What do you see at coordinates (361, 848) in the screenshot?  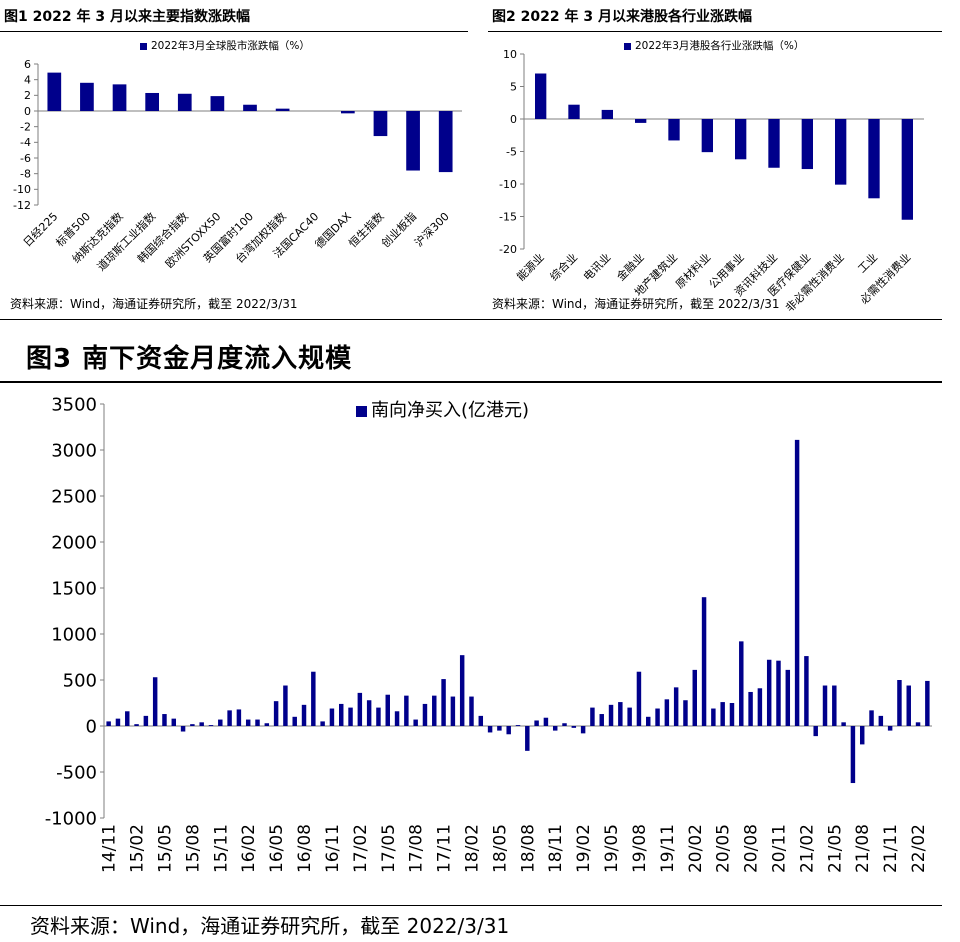 I see `chart3-x-tick-label: 17/02` at bounding box center [361, 848].